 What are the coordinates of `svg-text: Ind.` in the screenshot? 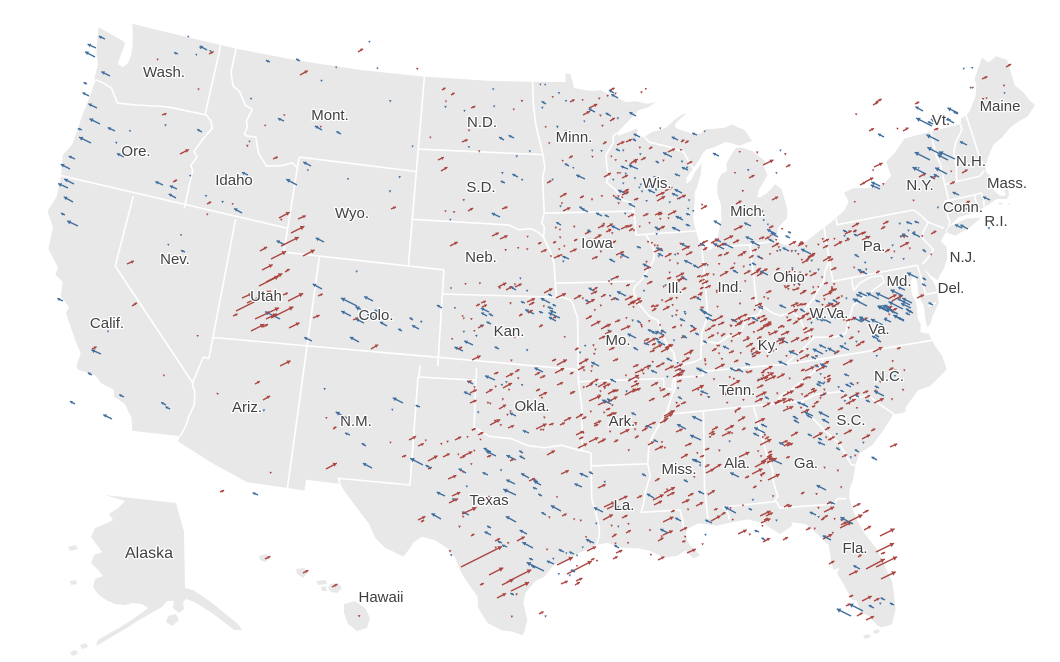 It's located at (729, 287).